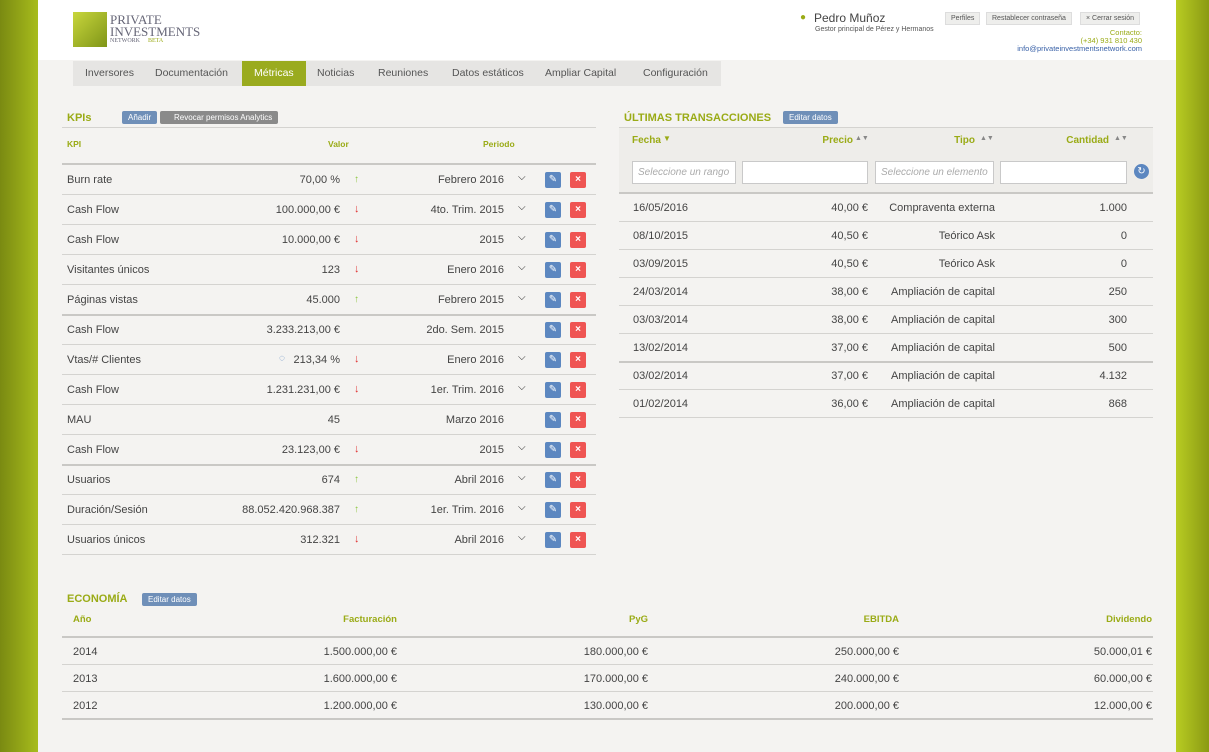 This screenshot has width=1209, height=752. Describe the element at coordinates (85, 706) in the screenshot. I see `economy-cell: 2012` at that location.